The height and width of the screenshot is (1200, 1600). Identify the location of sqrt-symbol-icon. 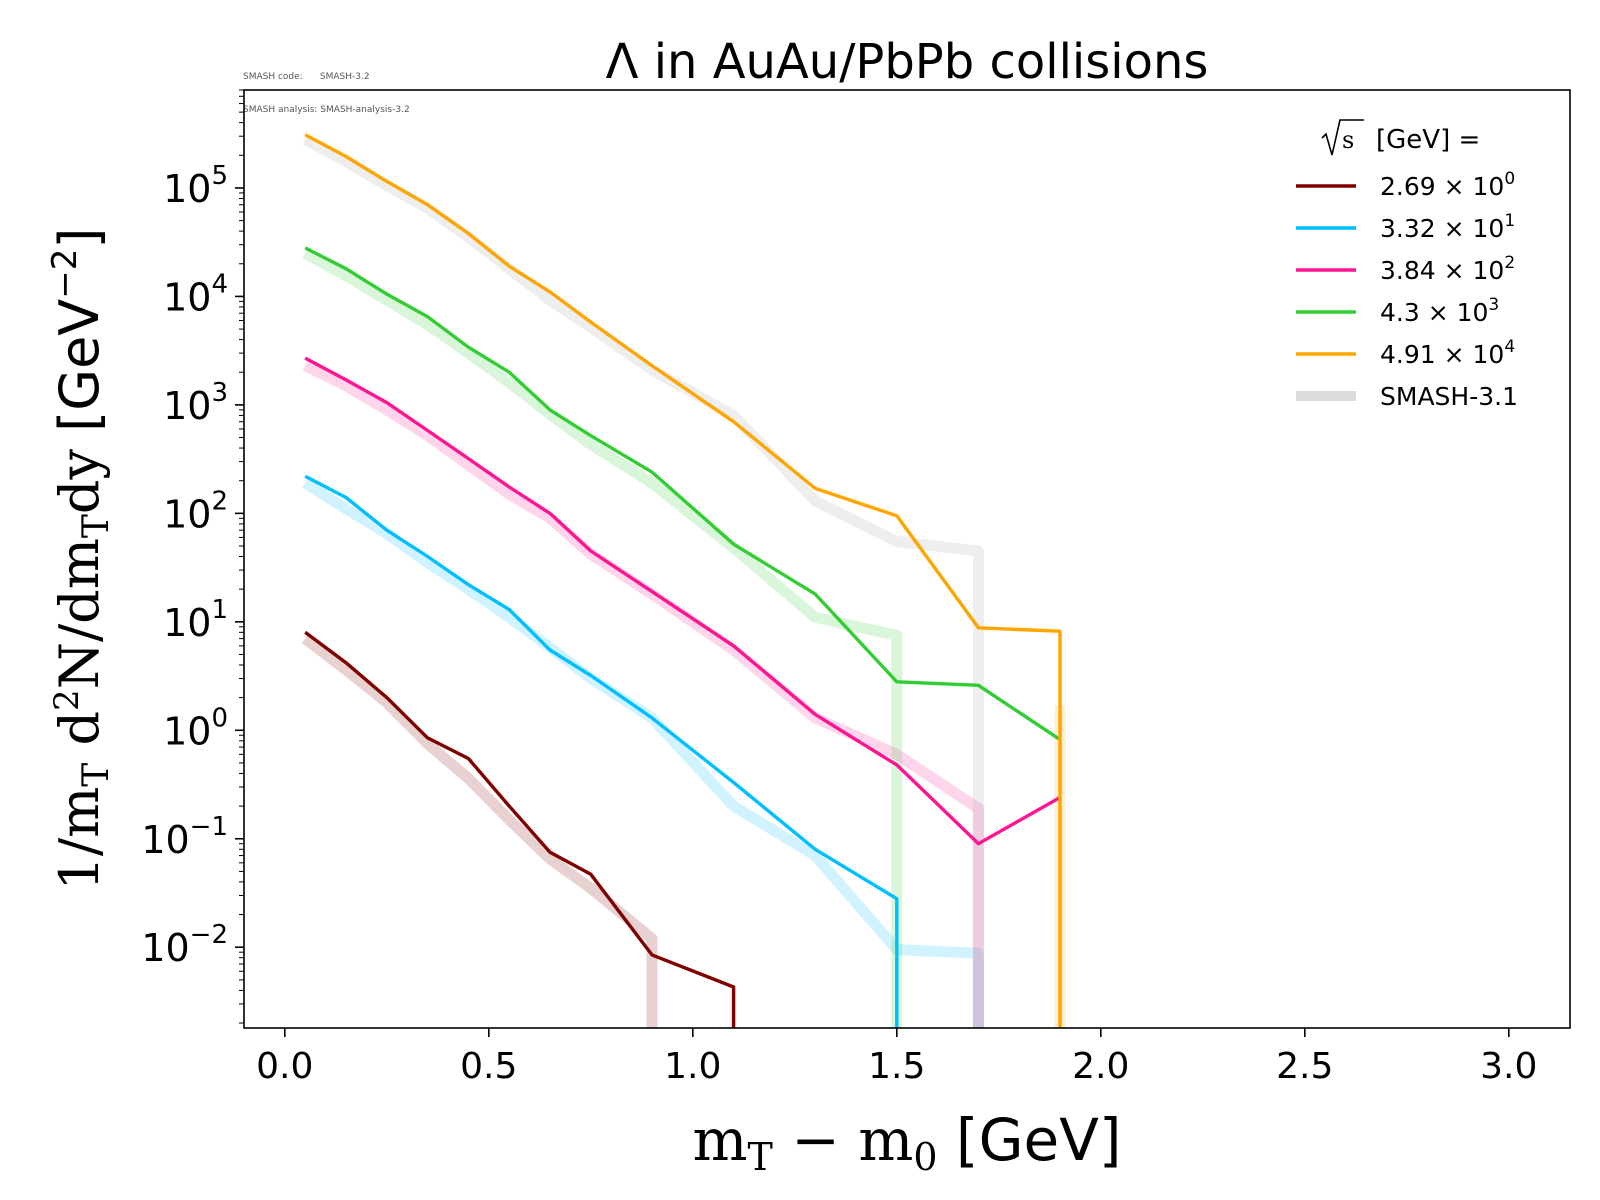
(1342, 137).